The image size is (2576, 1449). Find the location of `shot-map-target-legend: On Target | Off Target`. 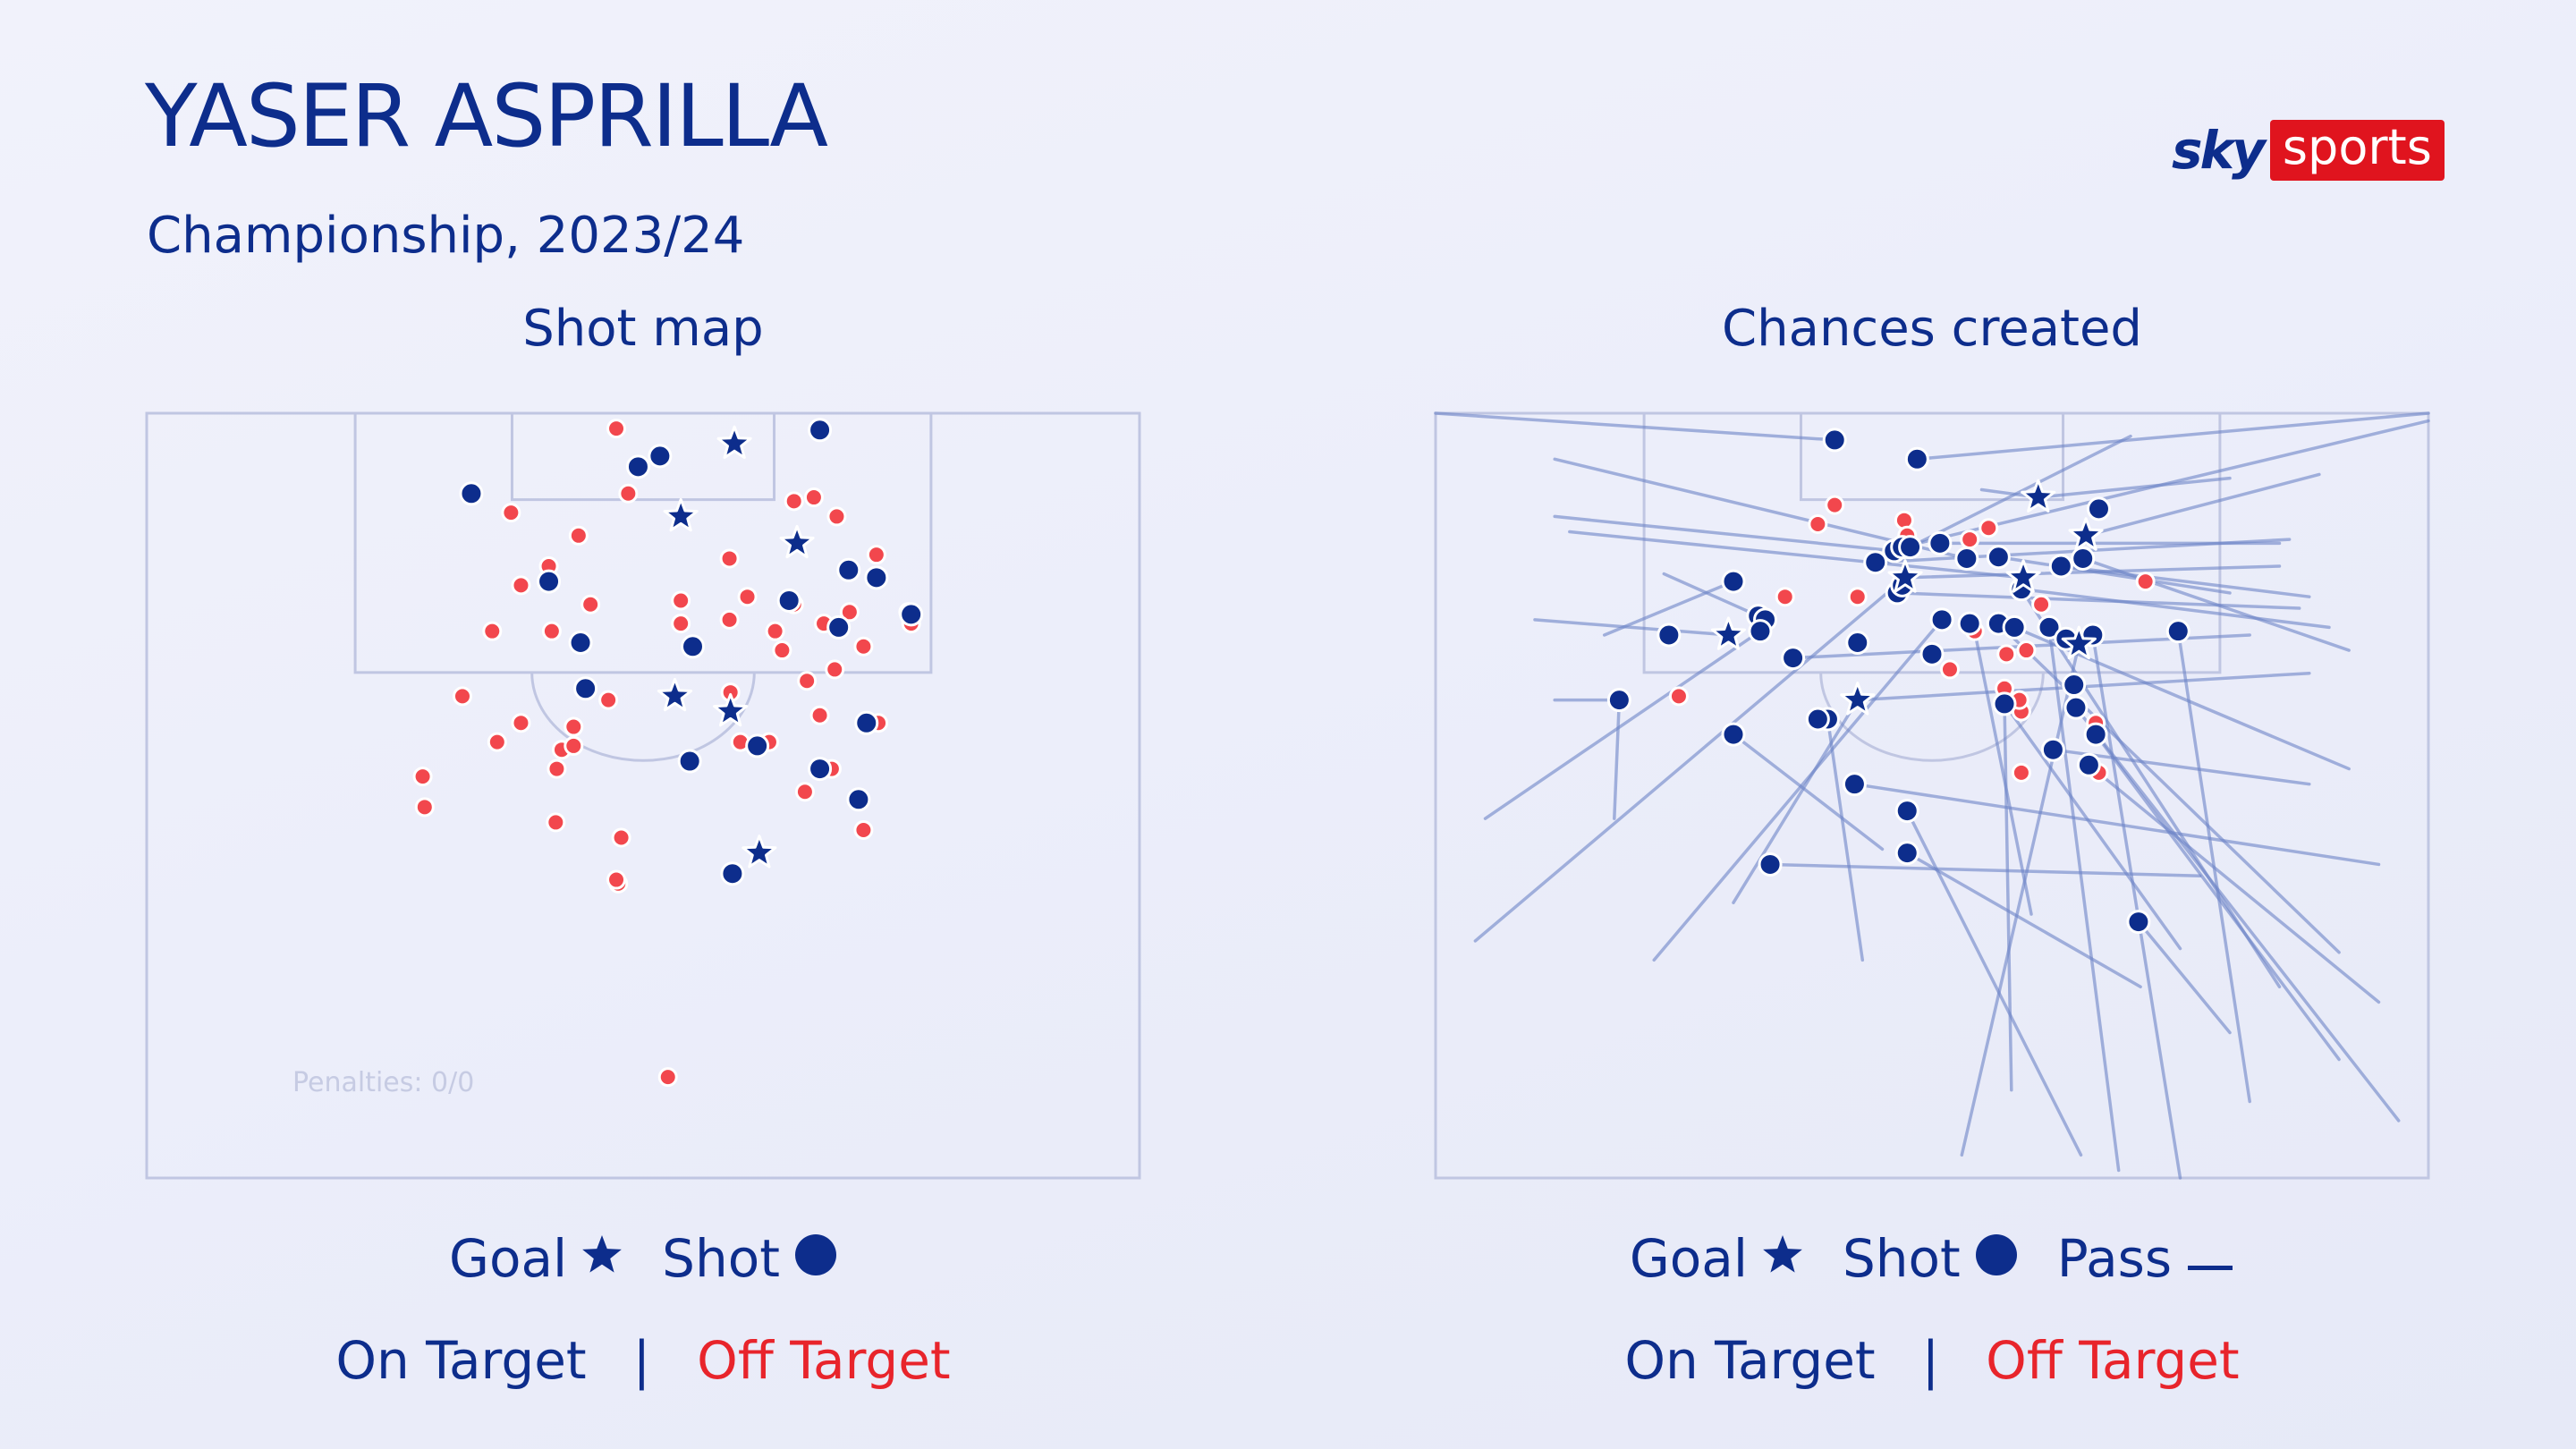

shot-map-target-legend: On Target | Off Target is located at coordinates (643, 1360).